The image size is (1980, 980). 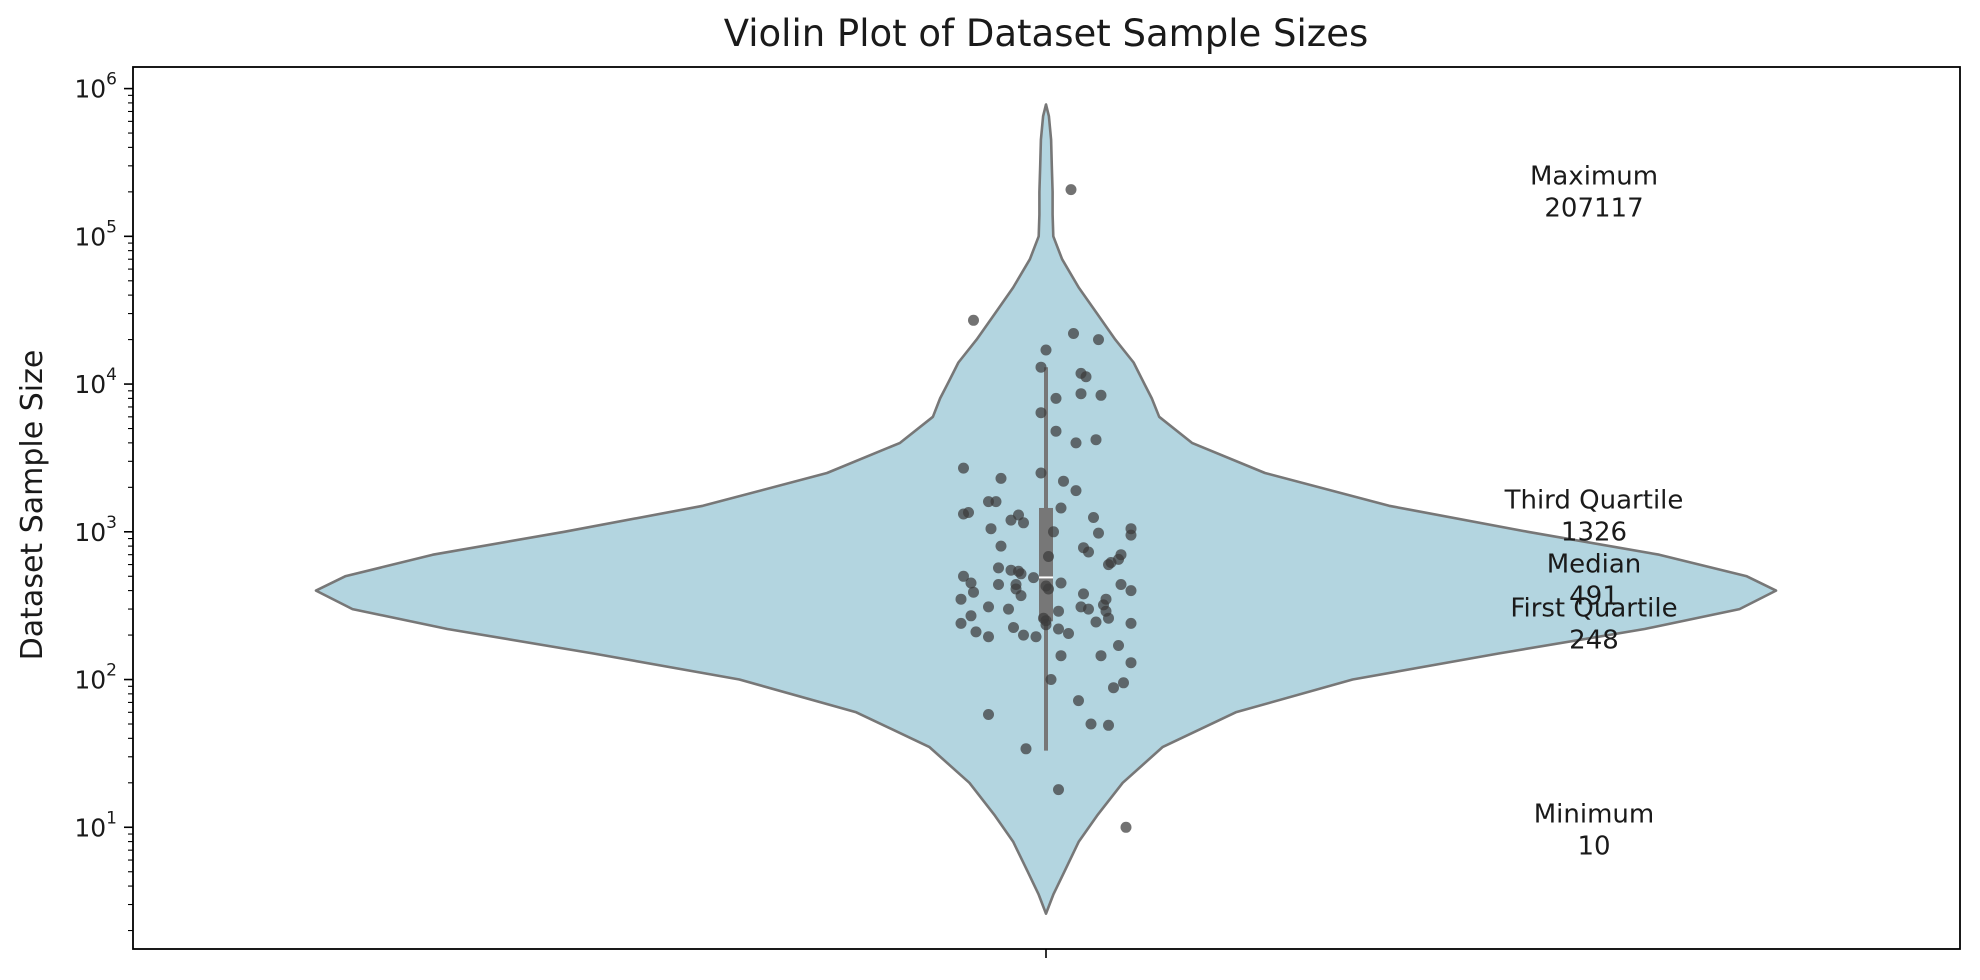 I want to click on y-tick-label: 10⁴, so click(x=95, y=382).